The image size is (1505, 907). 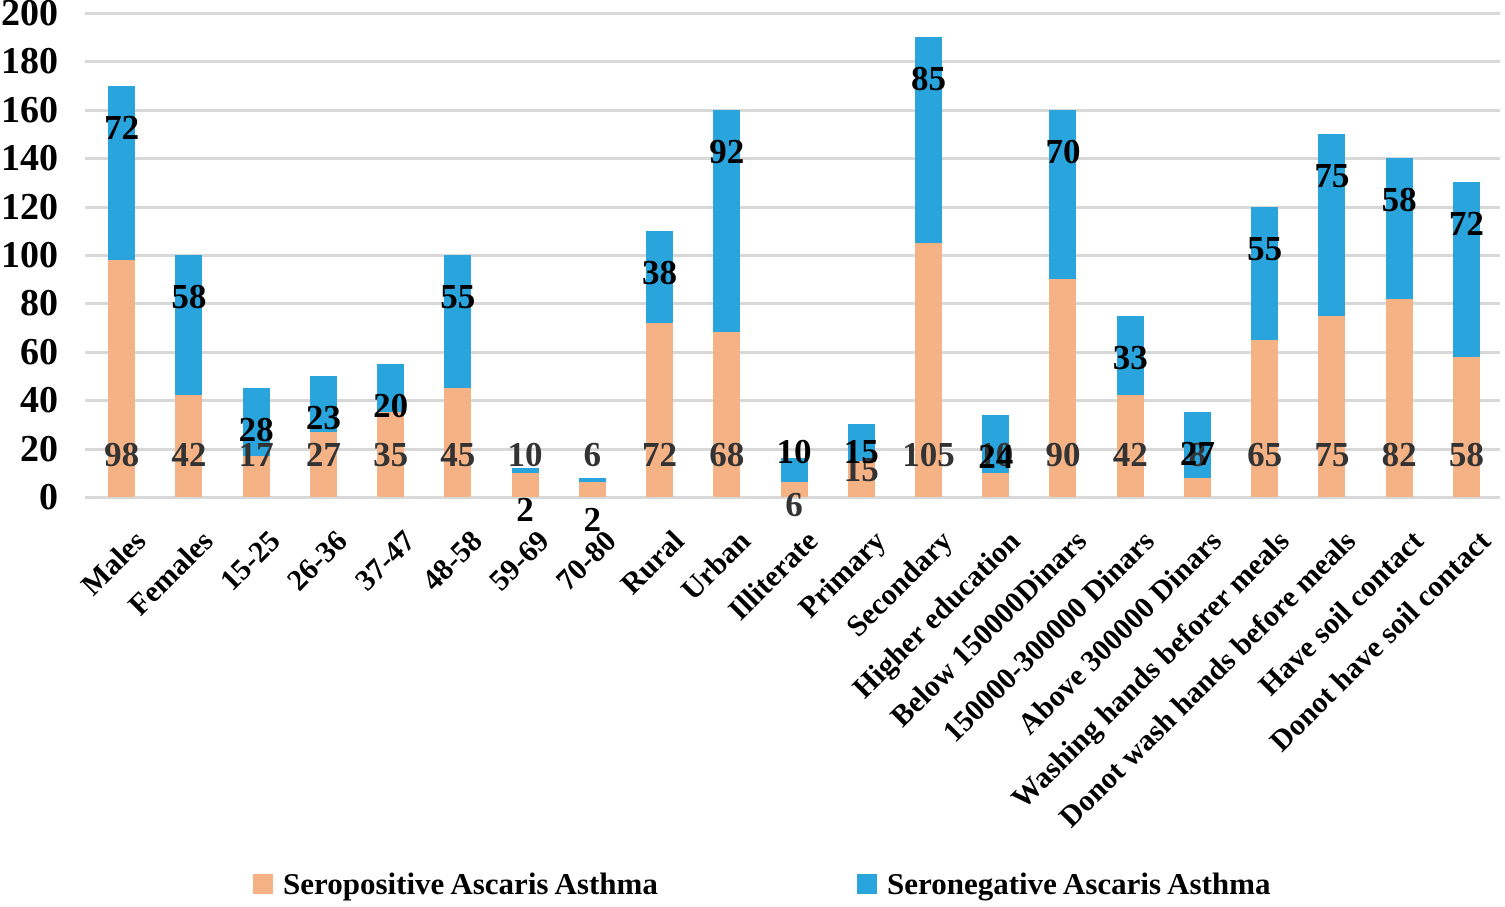 I want to click on x-axis-label-26-36: 26-36, so click(x=317, y=561).